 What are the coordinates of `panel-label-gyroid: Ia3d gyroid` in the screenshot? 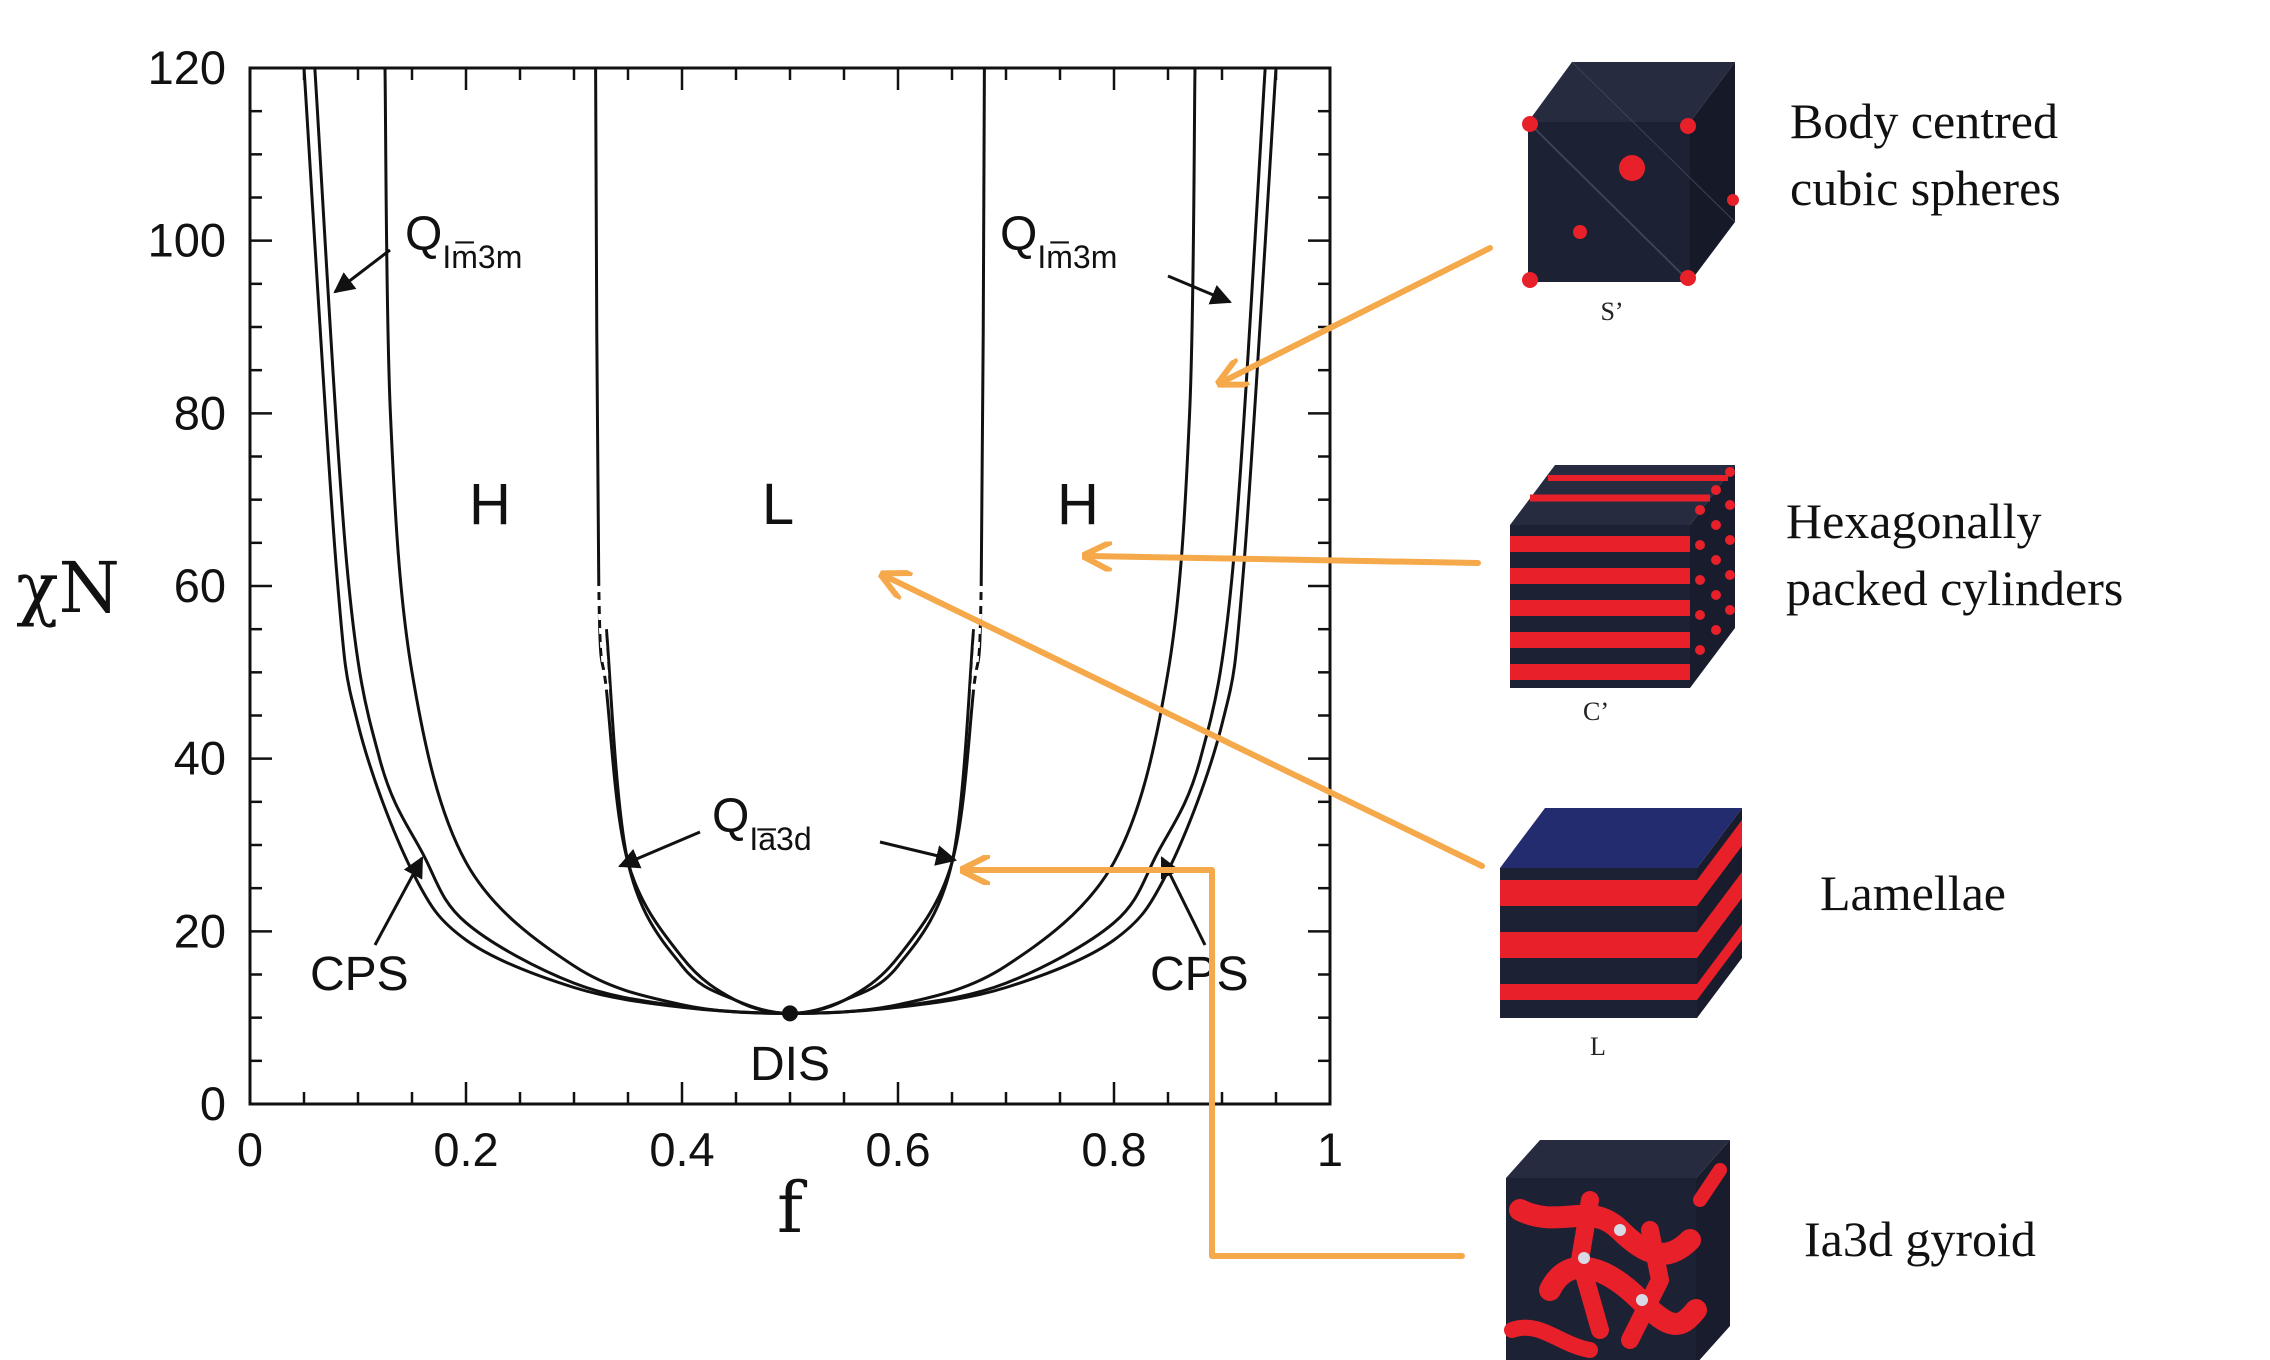 It's located at (1920, 1239).